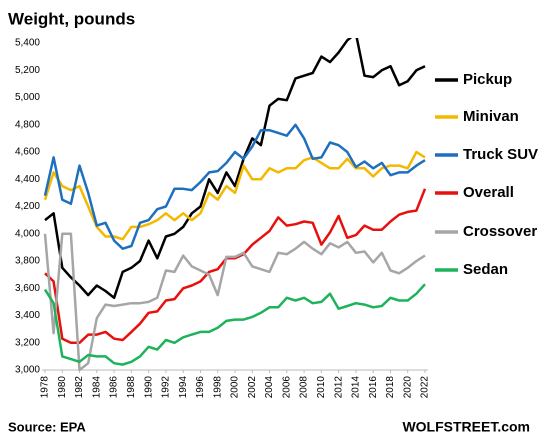 The height and width of the screenshot is (445, 539). Describe the element at coordinates (321, 387) in the screenshot. I see `x-tick-label: 2010` at that location.